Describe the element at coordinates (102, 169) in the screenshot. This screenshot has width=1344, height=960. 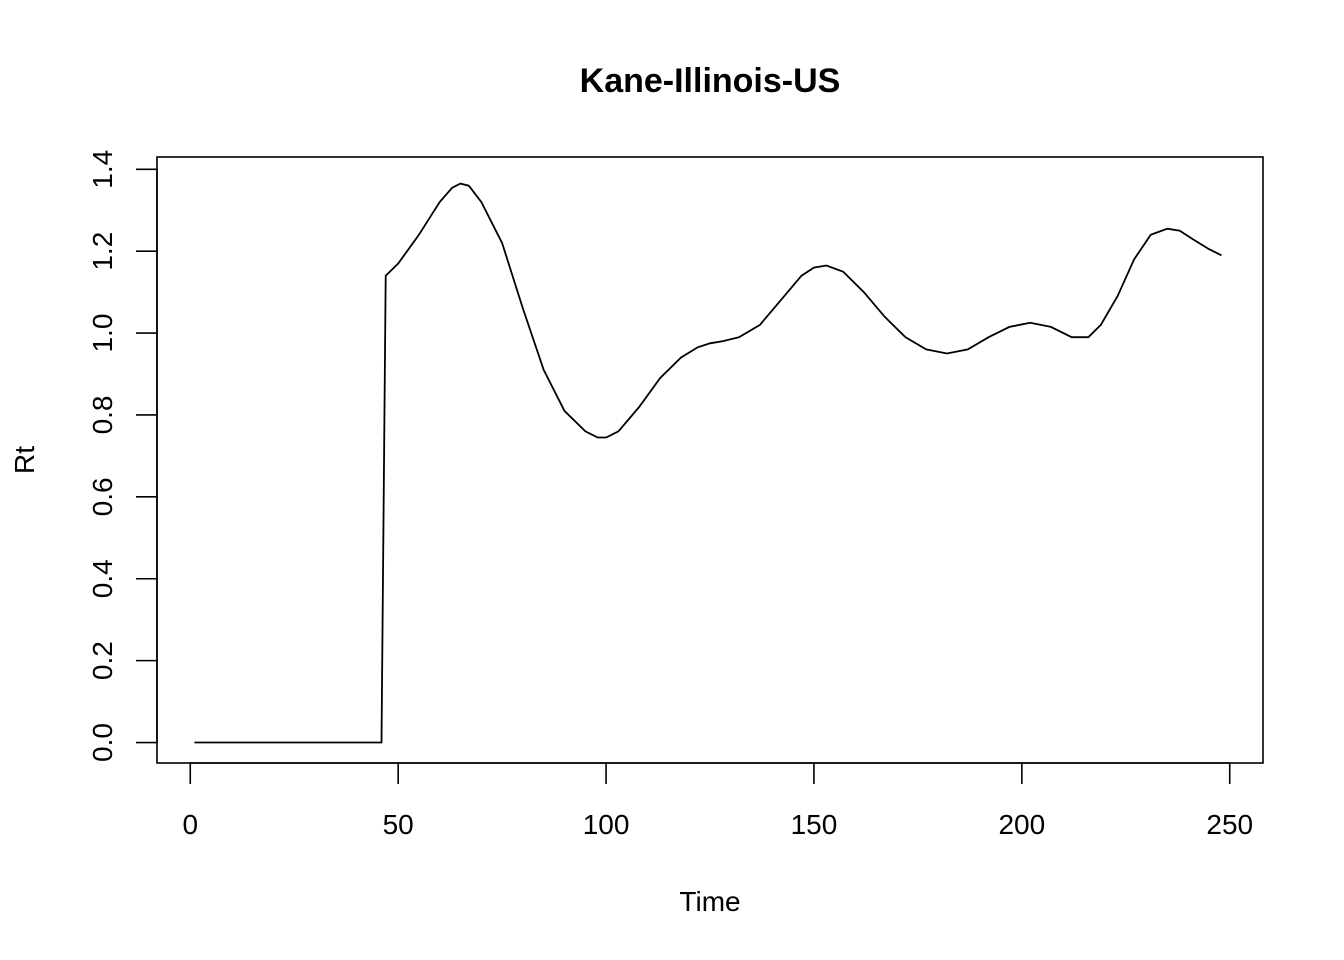
I see `y-tick-label: 1.4` at that location.